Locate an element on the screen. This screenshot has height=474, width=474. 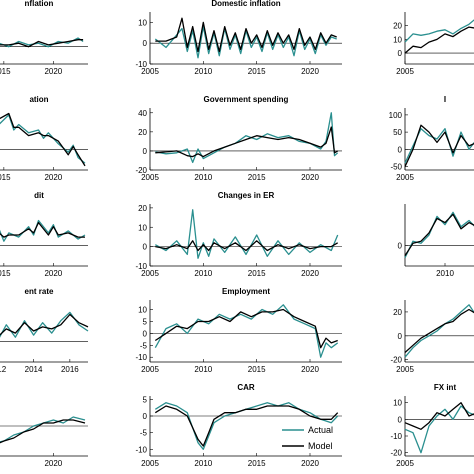
panel-title: nflation is located at coordinates (39, 4).